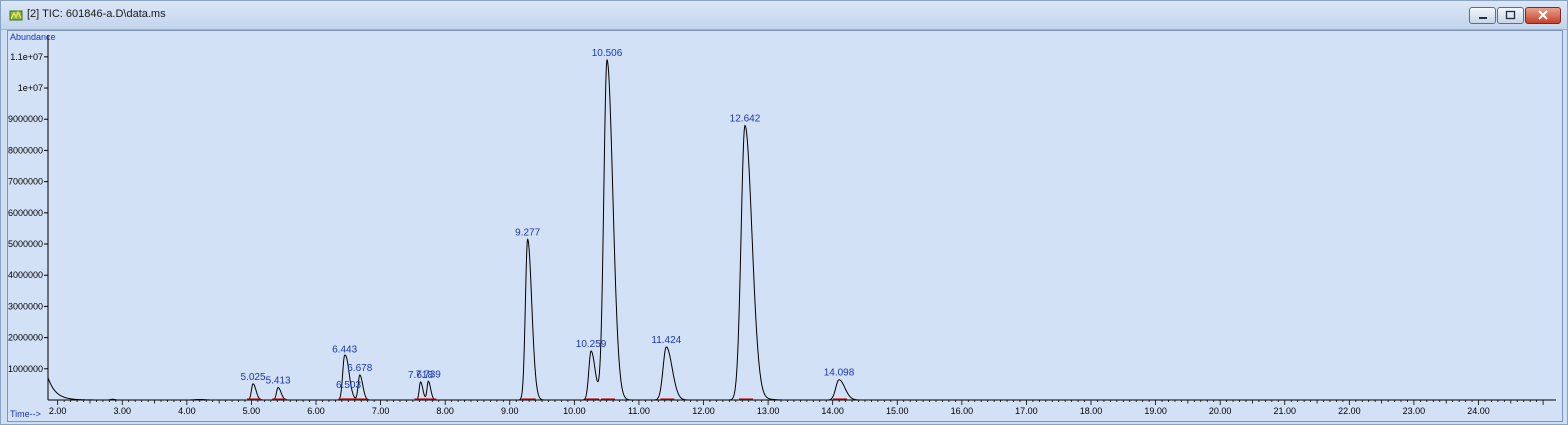 The width and height of the screenshot is (1568, 425). What do you see at coordinates (666, 340) in the screenshot?
I see `peak-label: 11.424` at bounding box center [666, 340].